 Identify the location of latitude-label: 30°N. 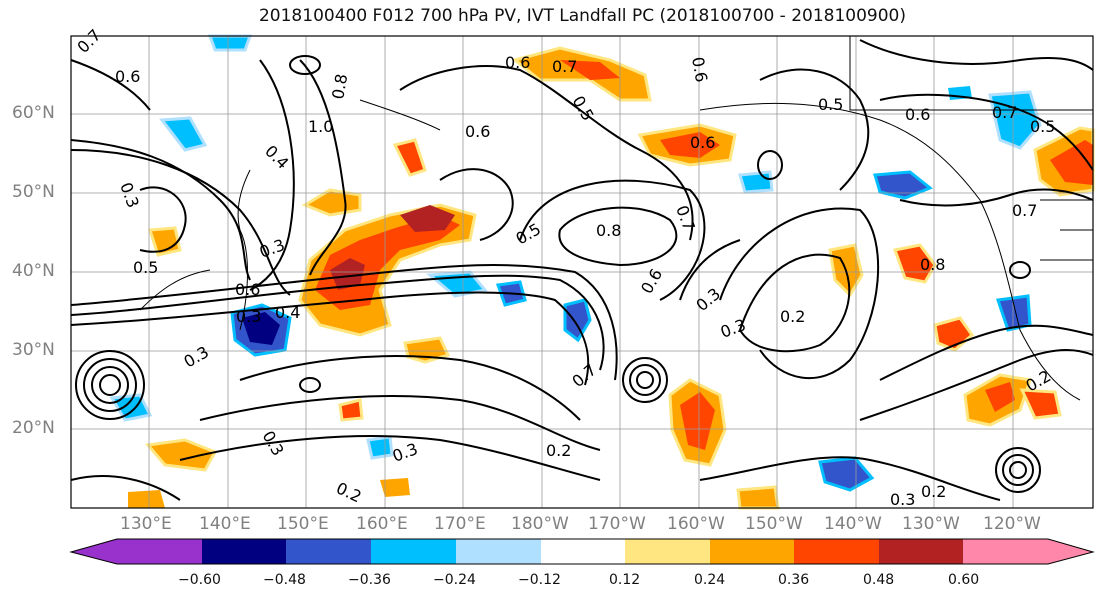
(33, 350).